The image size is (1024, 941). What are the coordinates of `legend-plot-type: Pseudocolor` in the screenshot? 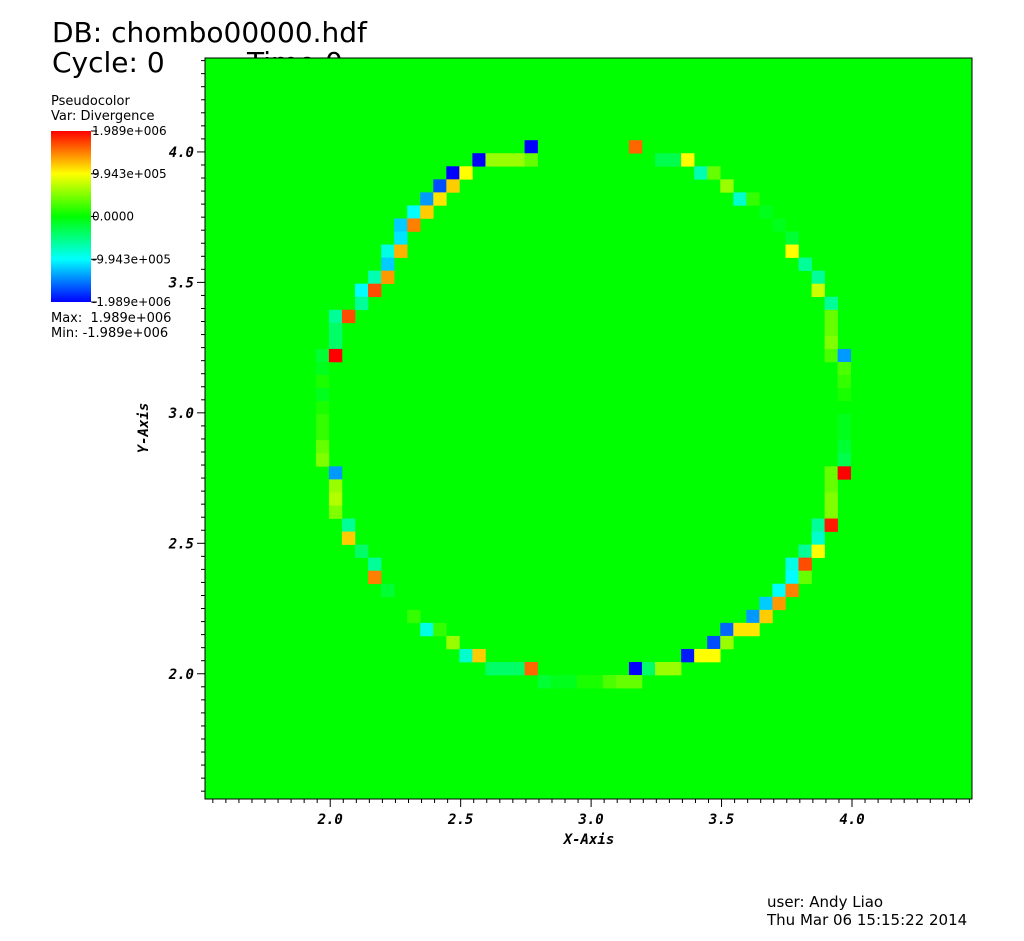 It's located at (90, 101).